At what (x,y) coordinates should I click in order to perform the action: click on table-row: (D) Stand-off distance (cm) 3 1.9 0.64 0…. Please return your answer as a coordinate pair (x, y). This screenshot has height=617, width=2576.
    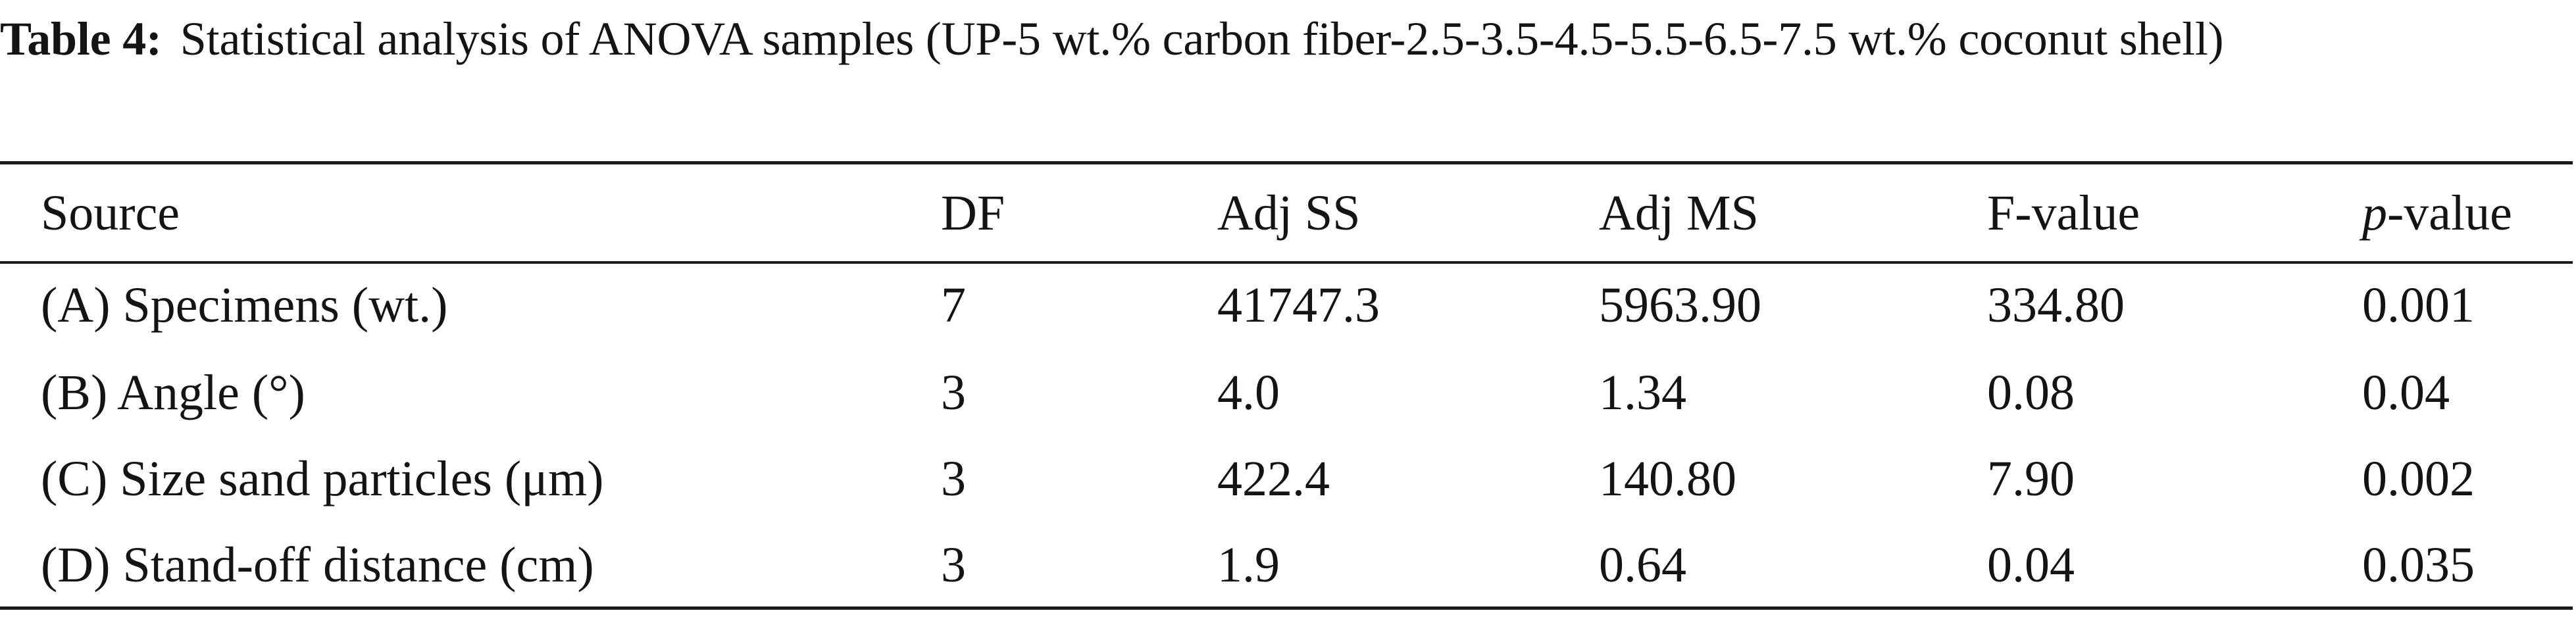
    Looking at the image, I should click on (1286, 565).